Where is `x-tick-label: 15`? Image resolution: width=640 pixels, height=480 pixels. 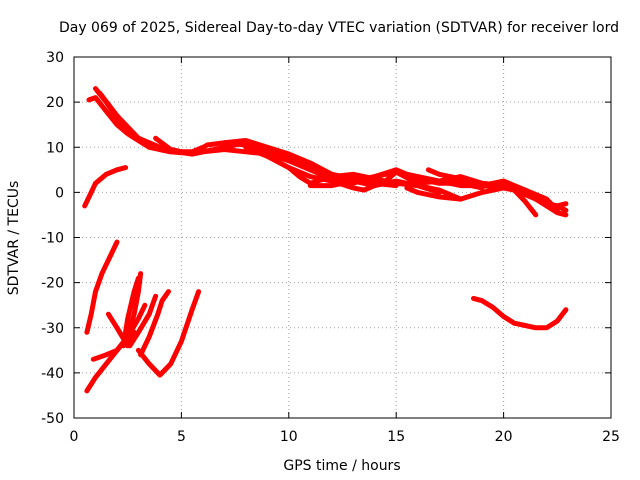
x-tick-label: 15 is located at coordinates (396, 437).